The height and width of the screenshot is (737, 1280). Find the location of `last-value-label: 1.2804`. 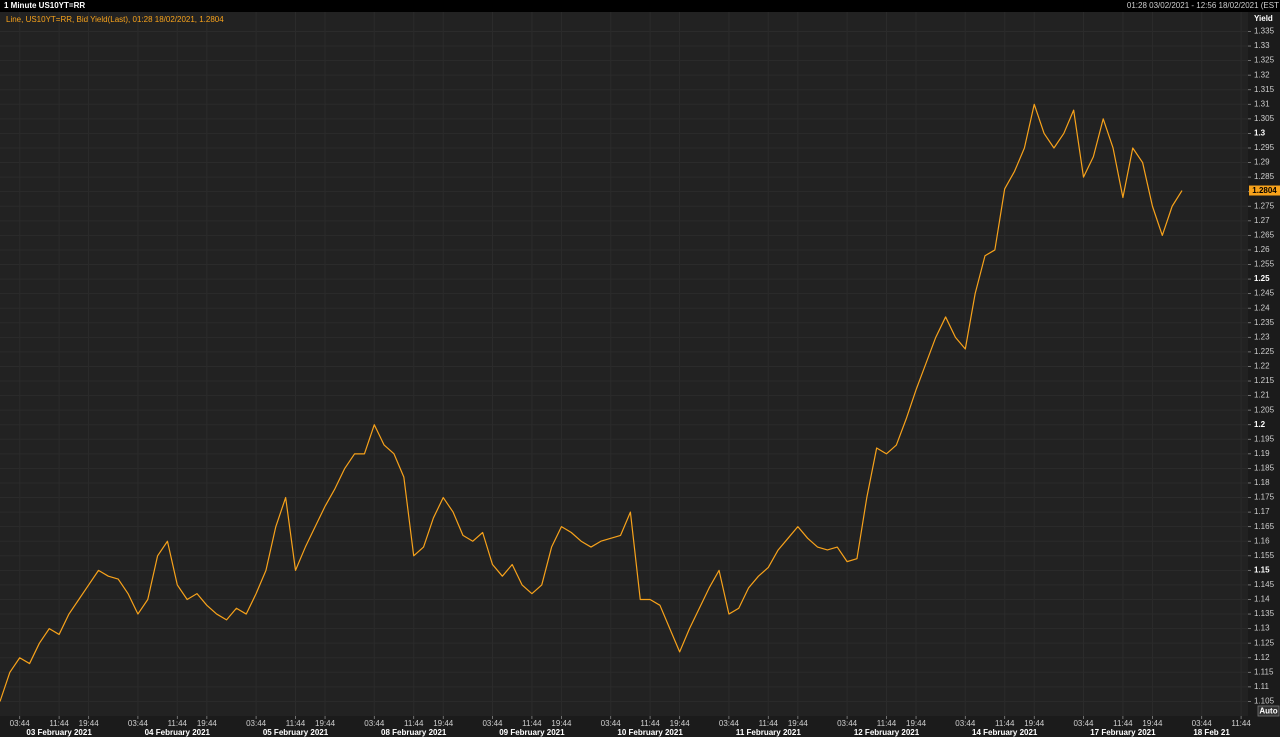

last-value-label: 1.2804 is located at coordinates (1264, 190).